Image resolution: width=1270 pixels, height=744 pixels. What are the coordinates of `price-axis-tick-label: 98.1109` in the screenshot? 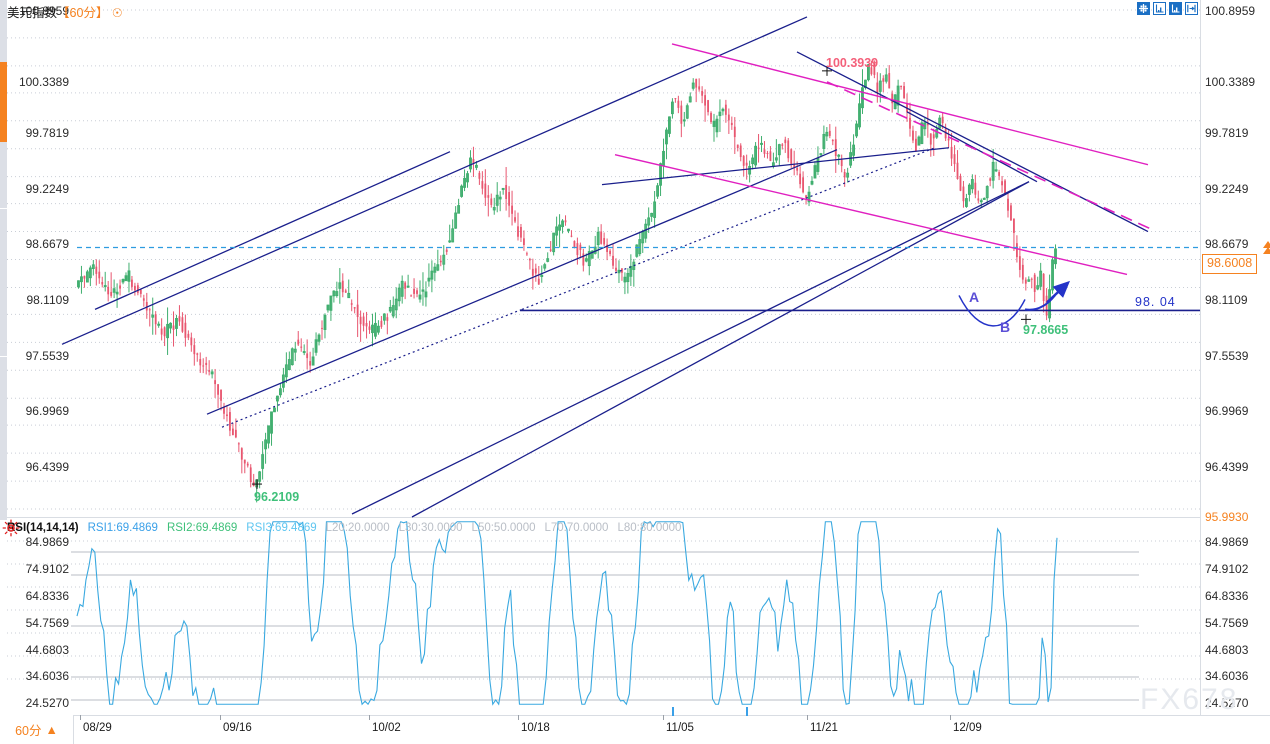 It's located at (1226, 300).